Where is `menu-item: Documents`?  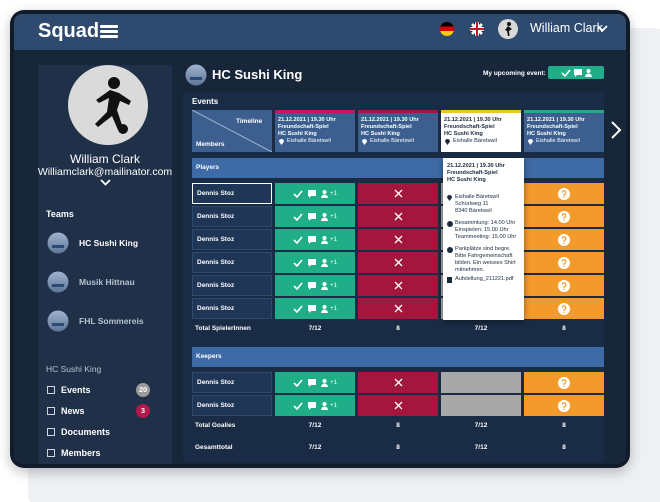
menu-item: Documents is located at coordinates (86, 432).